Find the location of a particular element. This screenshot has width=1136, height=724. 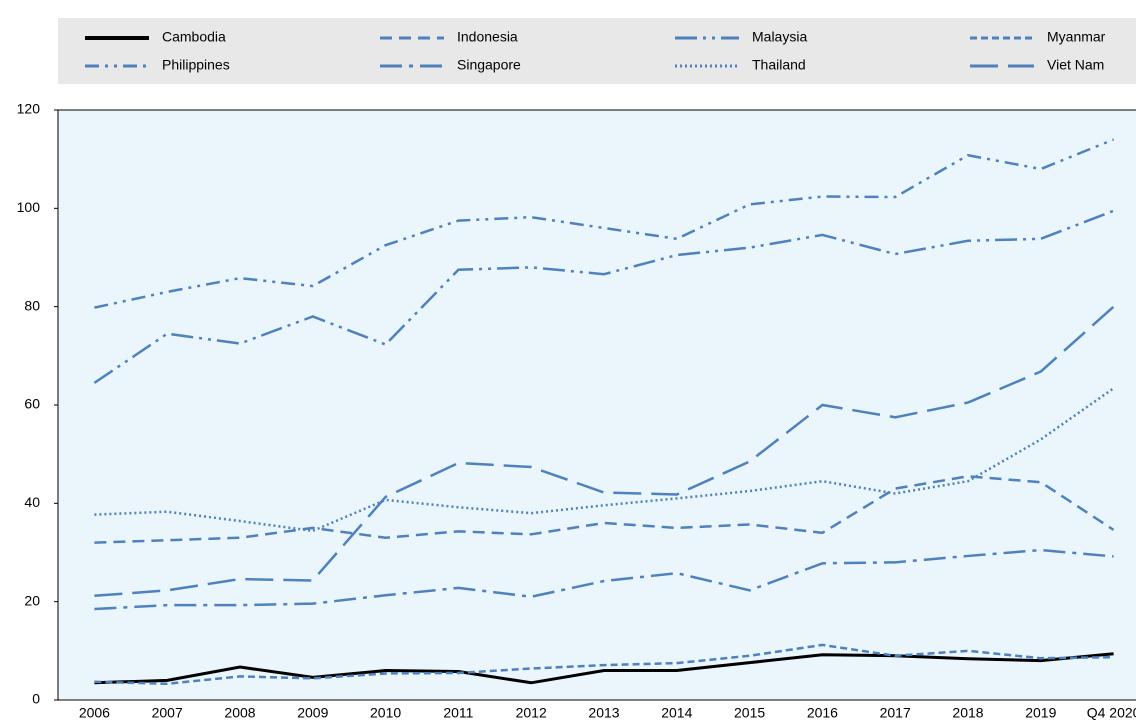

x-tick-label: 2010 is located at coordinates (385, 713).